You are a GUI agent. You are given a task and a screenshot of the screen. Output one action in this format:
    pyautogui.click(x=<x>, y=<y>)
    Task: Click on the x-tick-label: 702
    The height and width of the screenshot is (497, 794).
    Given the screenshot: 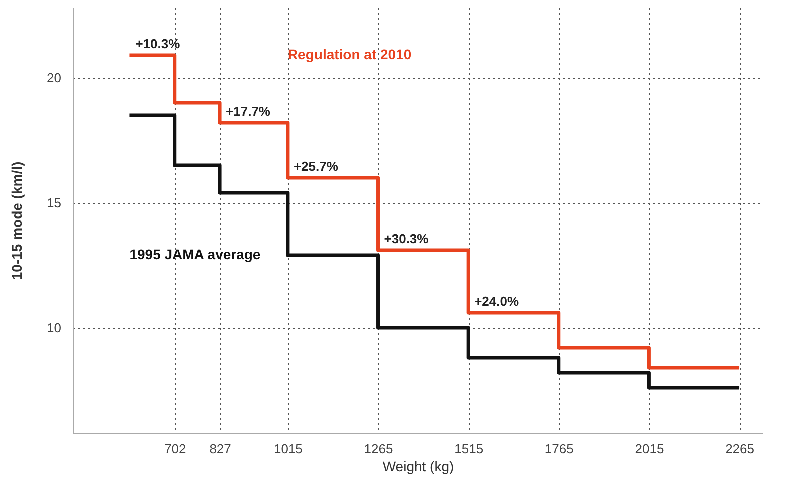 What is the action you would take?
    pyautogui.click(x=175, y=449)
    